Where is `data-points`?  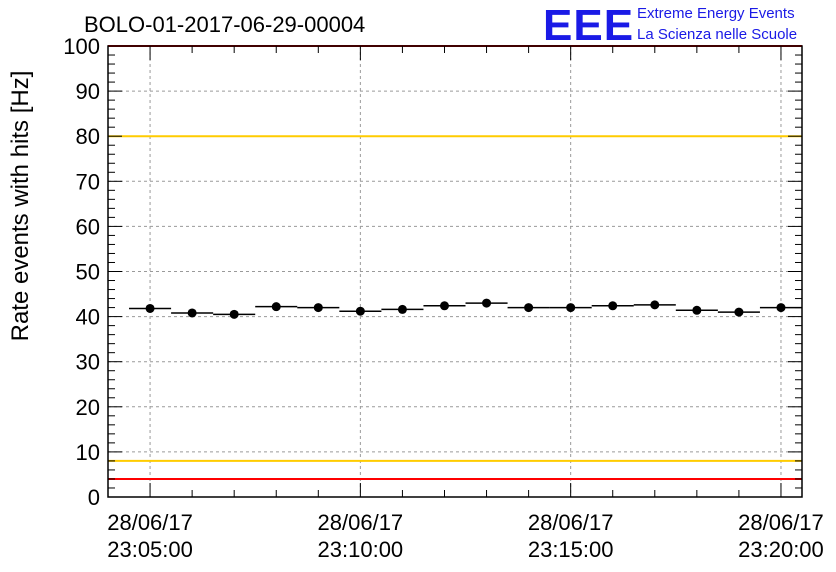
data-points is located at coordinates (465, 308).